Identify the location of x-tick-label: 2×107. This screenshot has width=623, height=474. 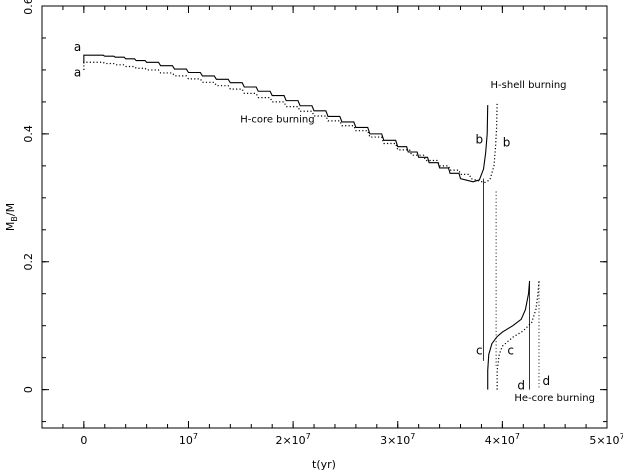
(292, 439).